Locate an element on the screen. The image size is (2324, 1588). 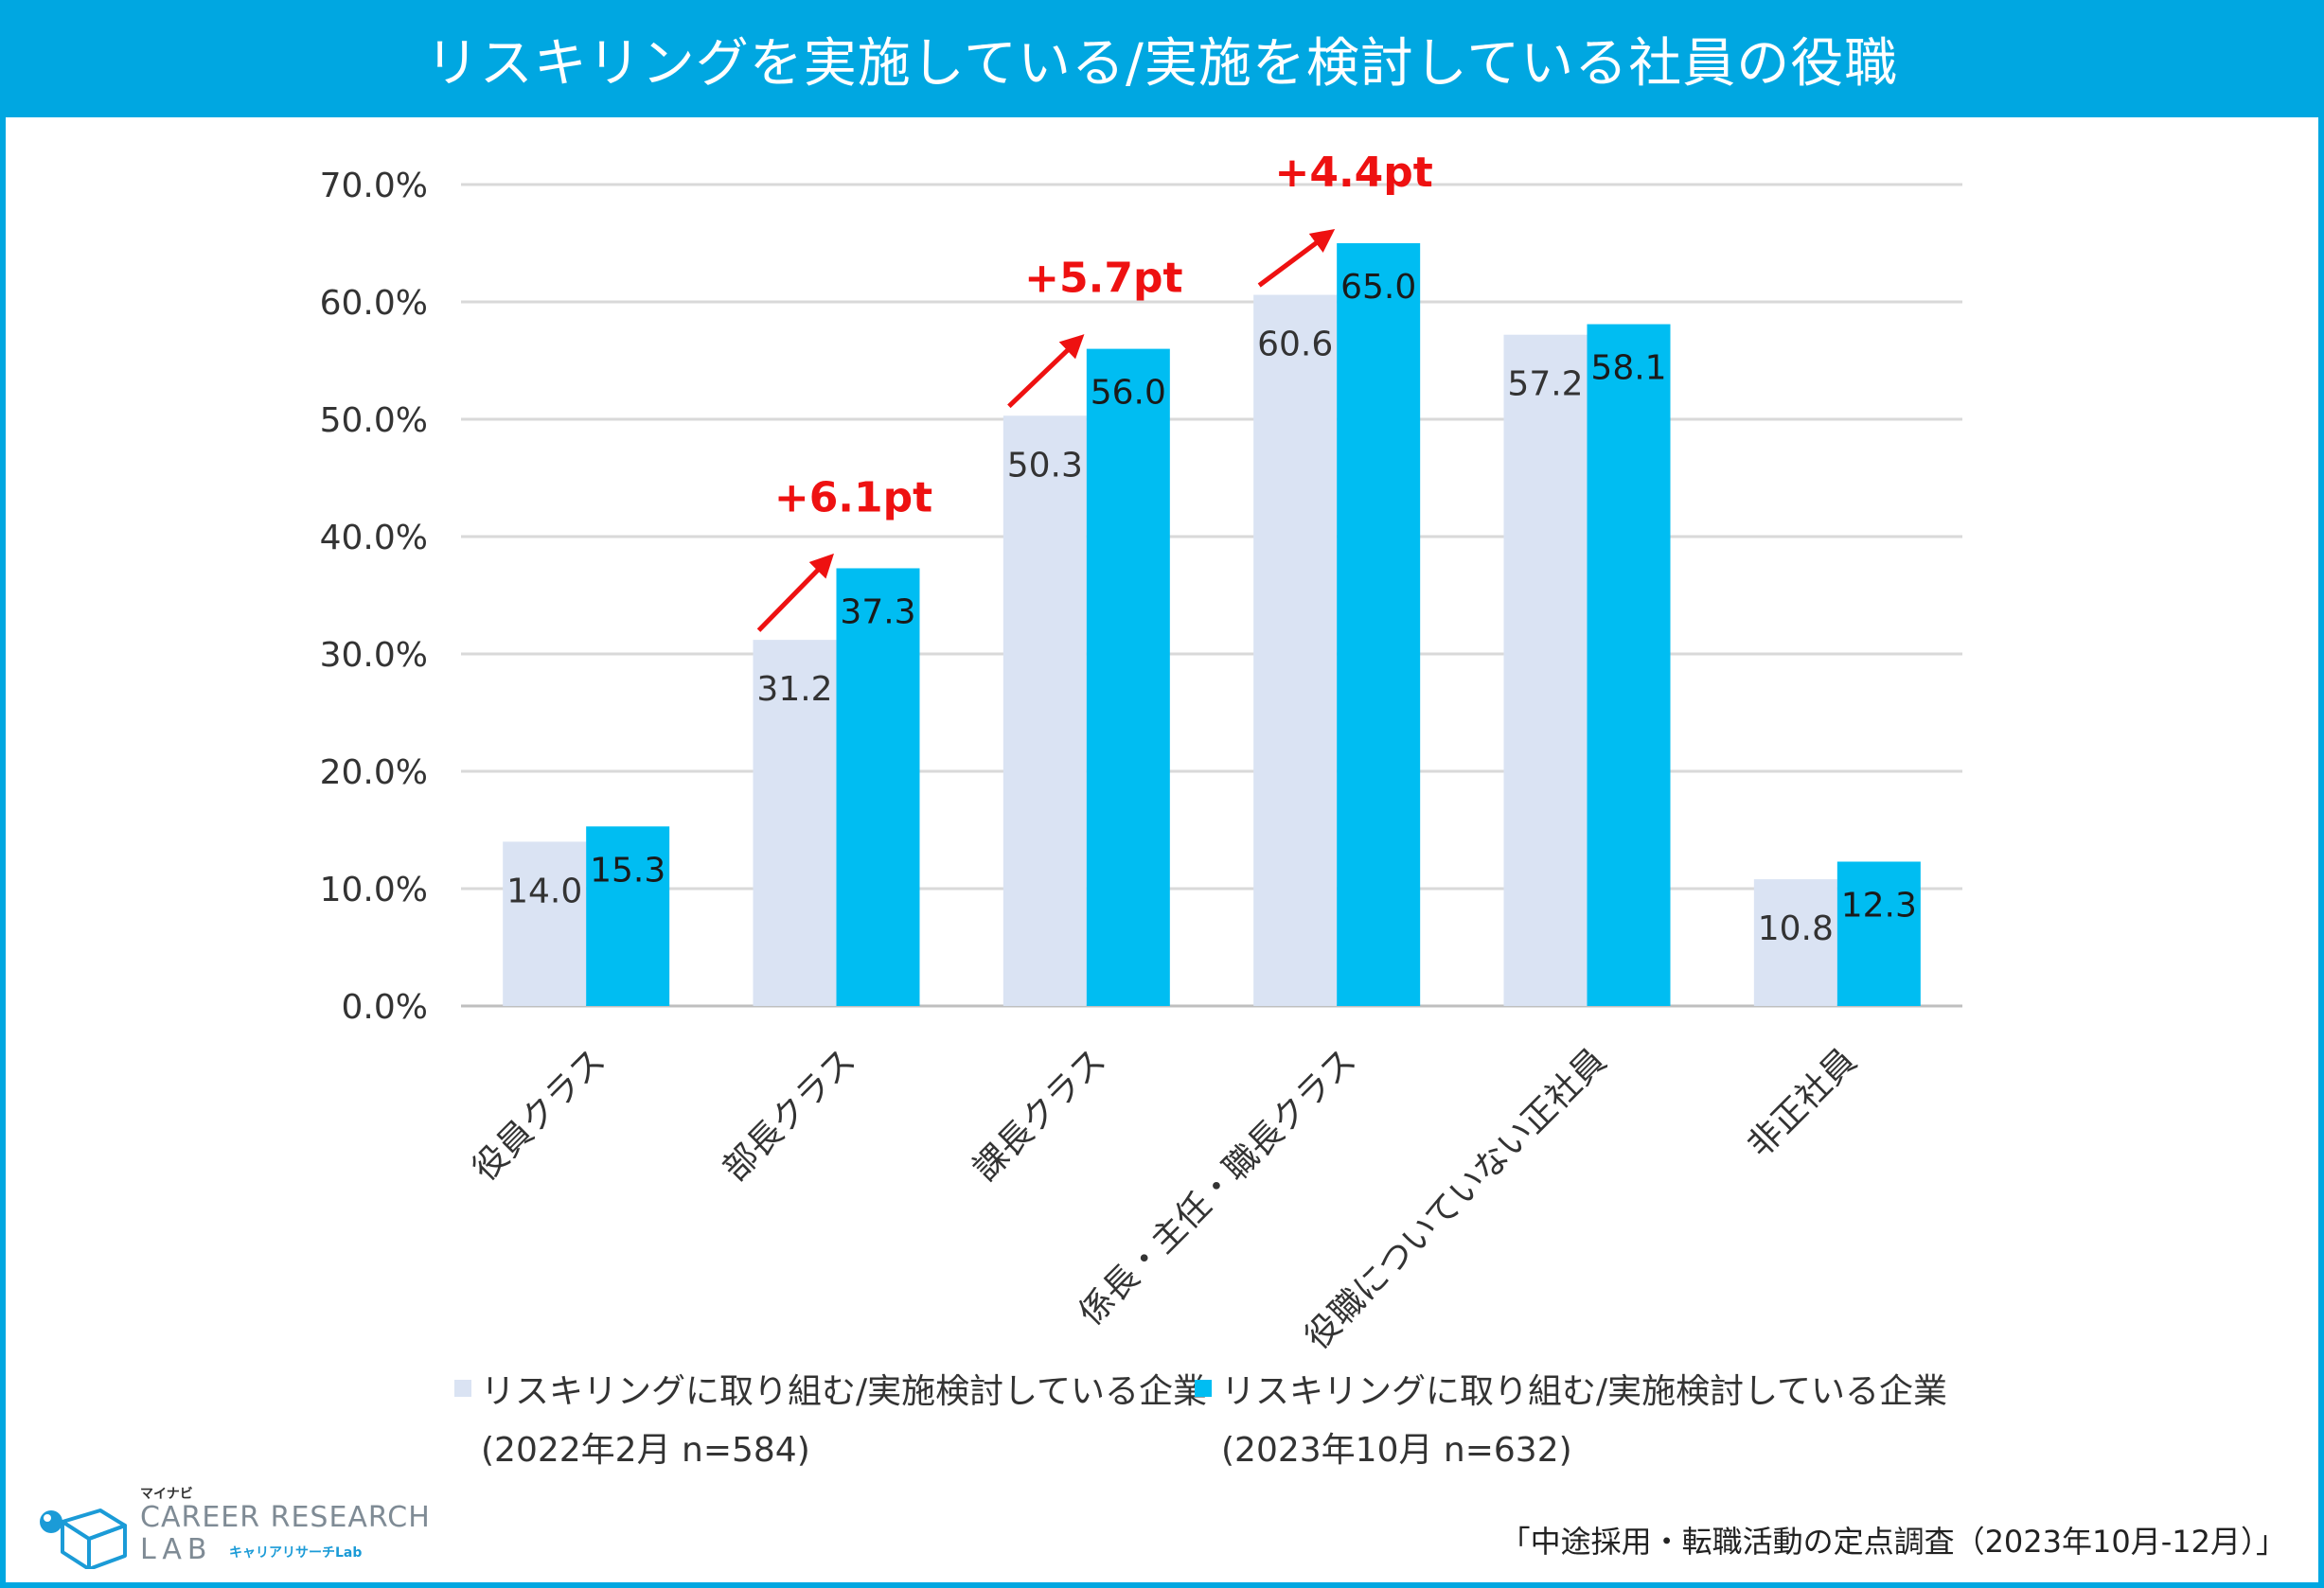
legend-item-2022: リスキリングに取り組む/実施検討している企業 (2022年2月 n=584) is located at coordinates (831, 1422).